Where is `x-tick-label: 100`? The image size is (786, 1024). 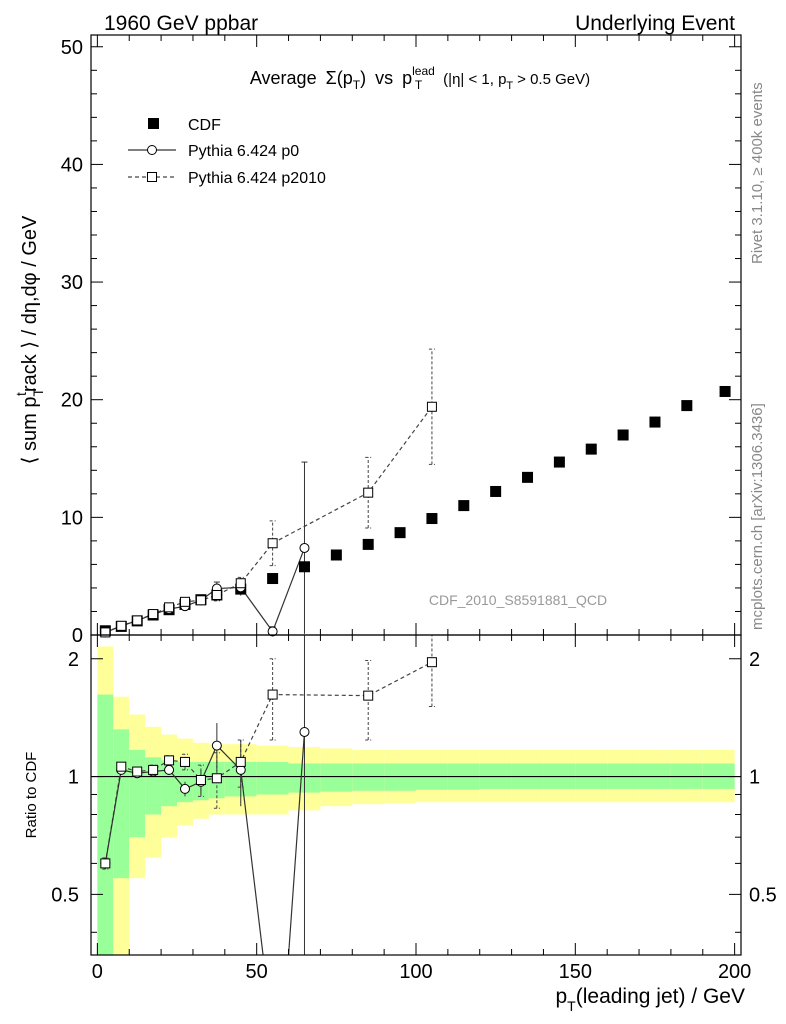
x-tick-label: 100 is located at coordinates (415, 972).